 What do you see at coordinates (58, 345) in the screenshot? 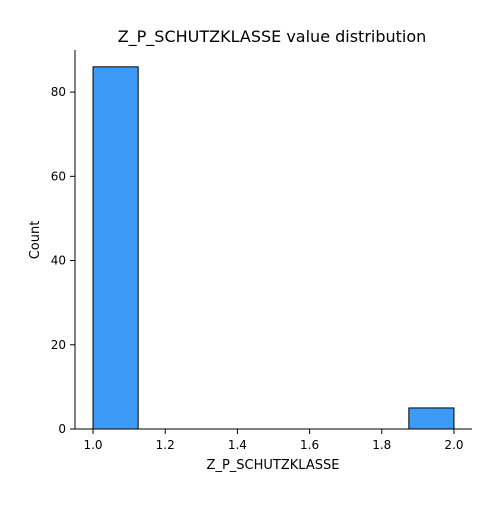
I see `y-tick-label: 20` at bounding box center [58, 345].